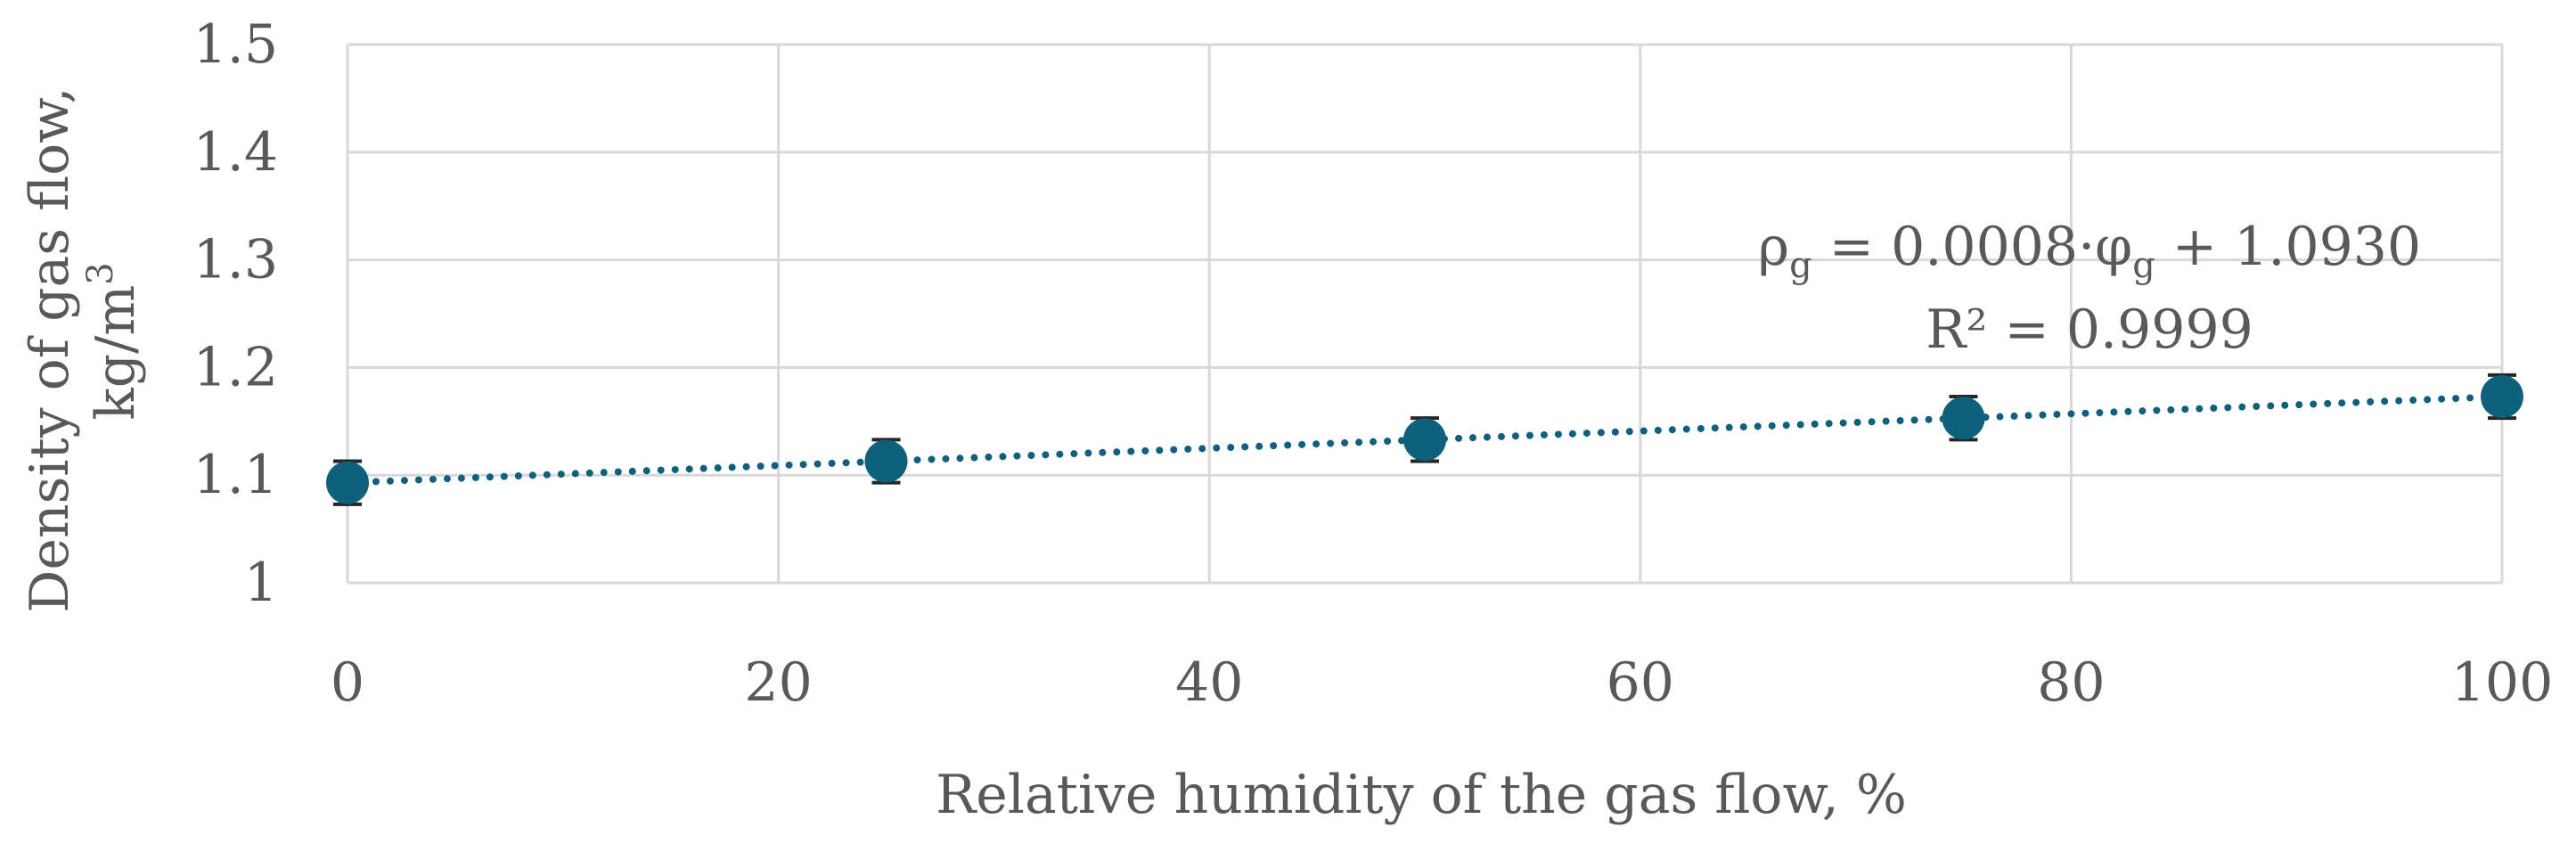  Describe the element at coordinates (261, 583) in the screenshot. I see `y-tick-label: 1` at that location.